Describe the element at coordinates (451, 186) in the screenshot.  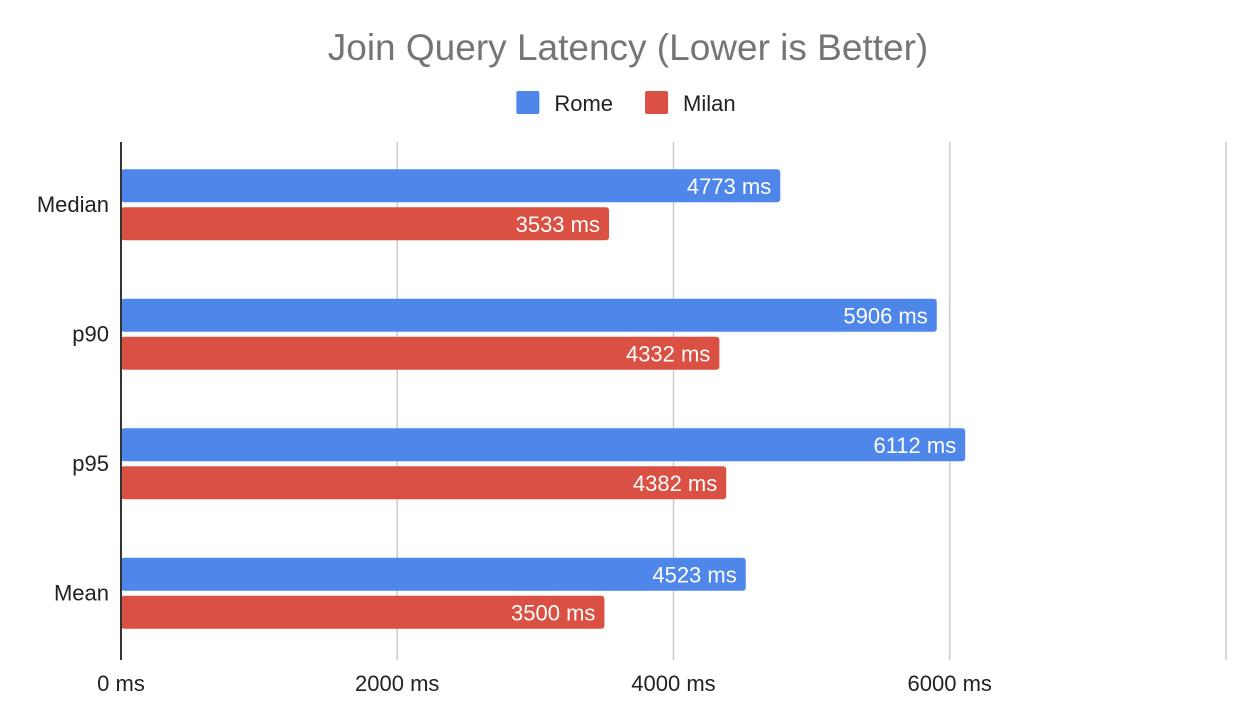
I see `bar-rome-median` at that location.